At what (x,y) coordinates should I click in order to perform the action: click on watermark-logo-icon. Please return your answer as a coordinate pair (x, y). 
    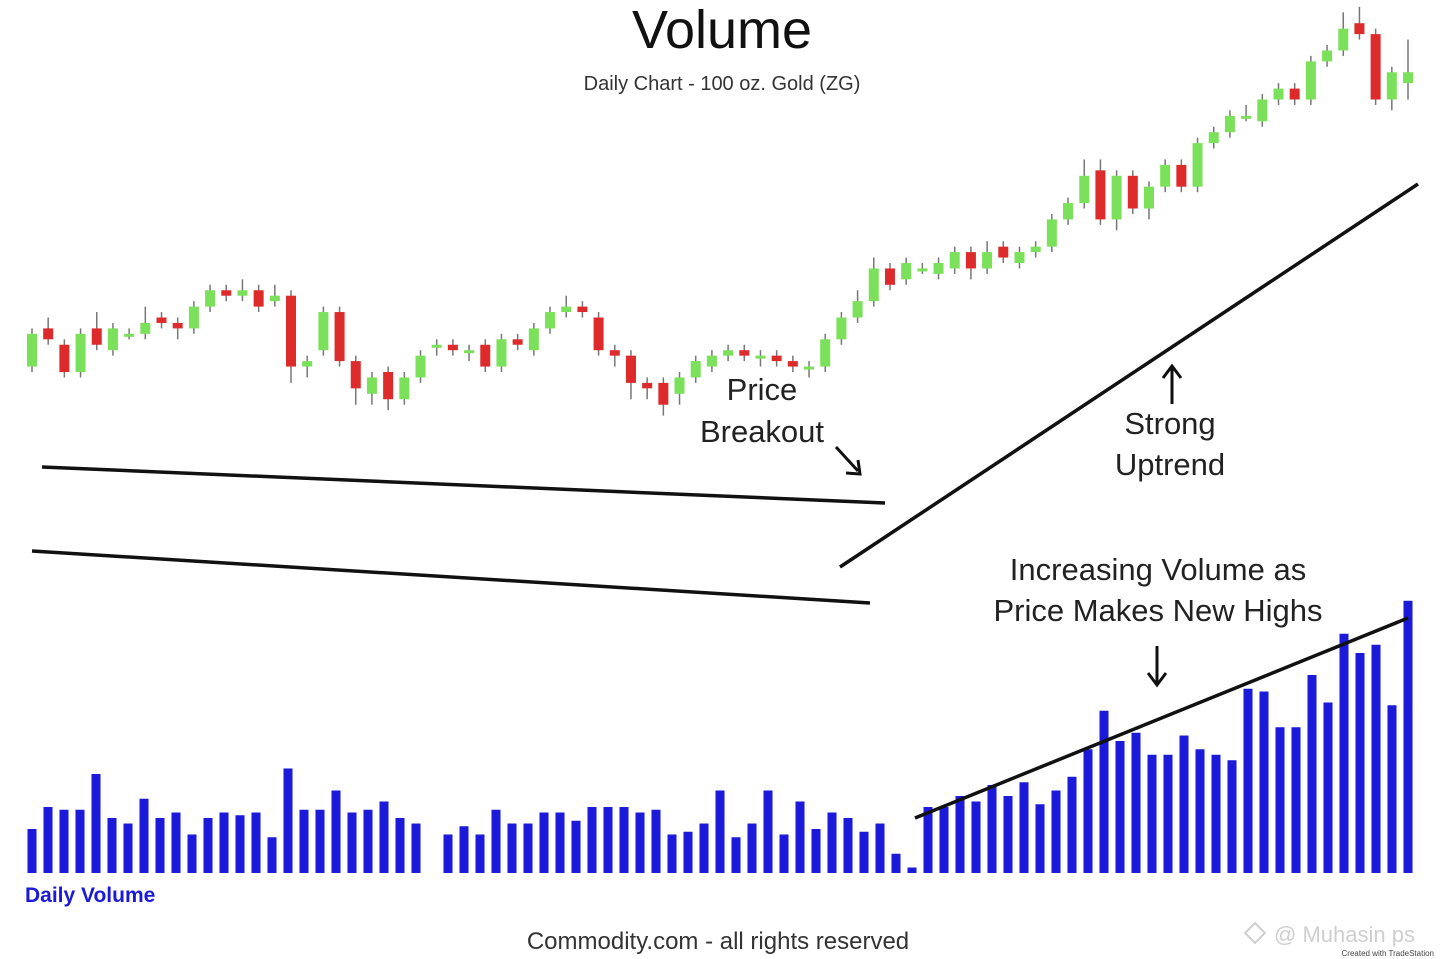
    Looking at the image, I should click on (1255, 933).